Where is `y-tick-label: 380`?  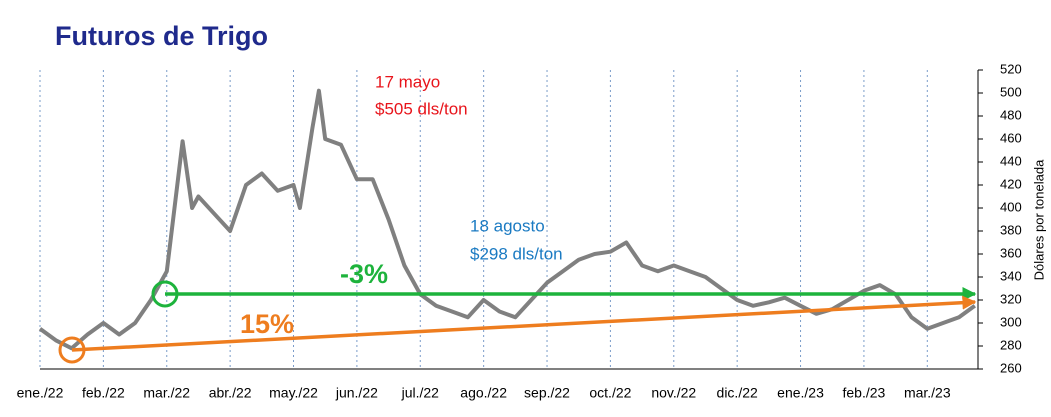
y-tick-label: 380 is located at coordinates (1011, 229).